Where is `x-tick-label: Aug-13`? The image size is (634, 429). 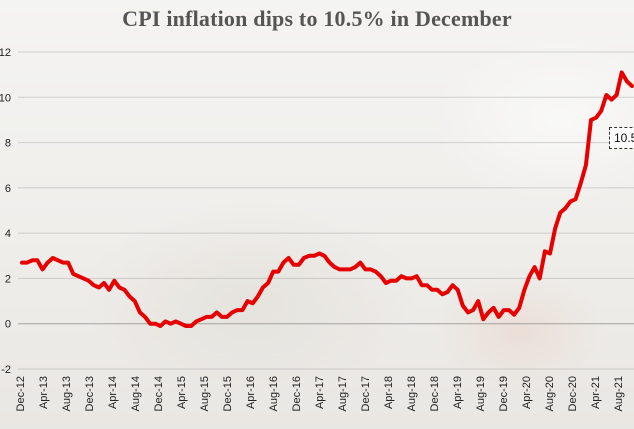 x-tick-label: Aug-13 is located at coordinates (67, 393).